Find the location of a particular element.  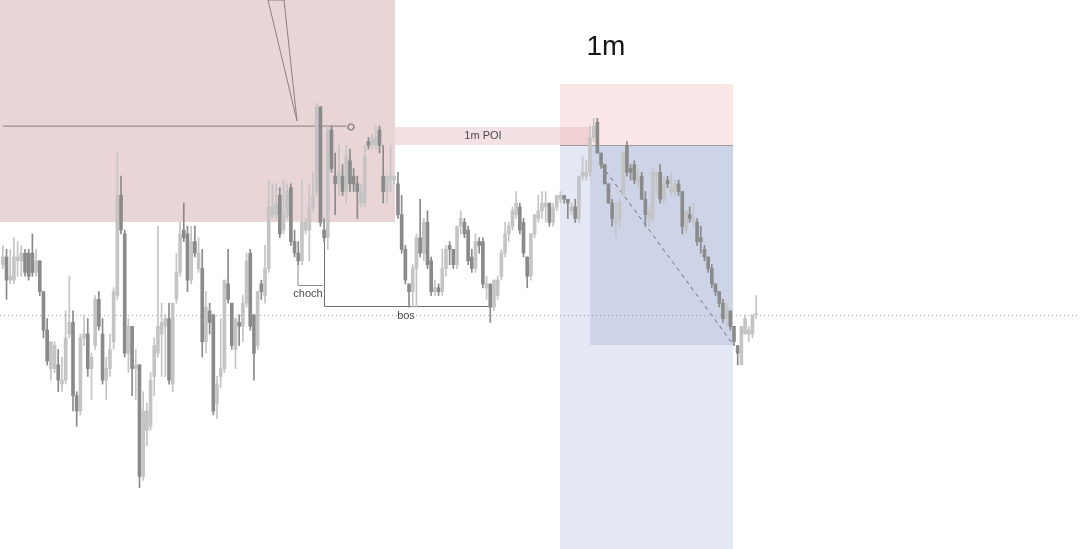

annotation: bos is located at coordinates (406, 315).